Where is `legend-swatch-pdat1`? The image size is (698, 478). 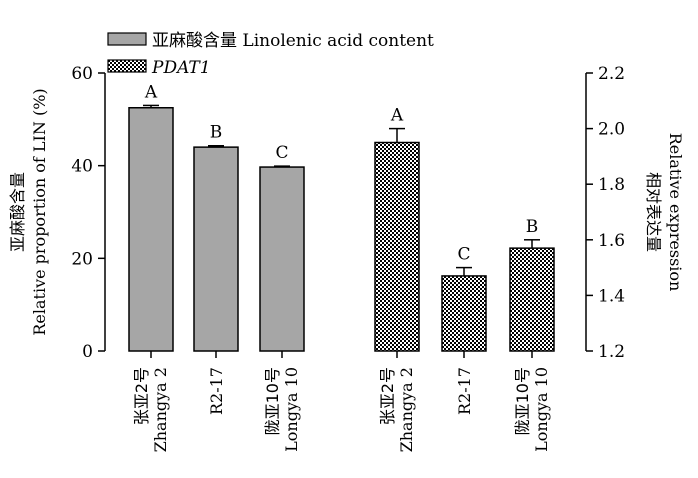 legend-swatch-pdat1 is located at coordinates (127, 66).